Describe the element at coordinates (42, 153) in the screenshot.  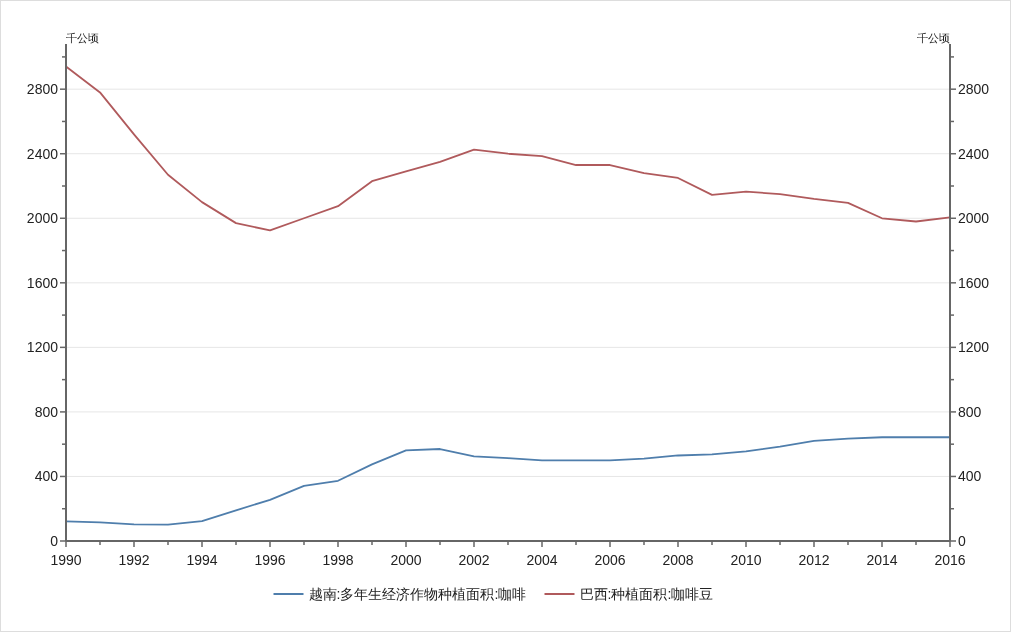
I see `y-tick-label: 2400` at that location.